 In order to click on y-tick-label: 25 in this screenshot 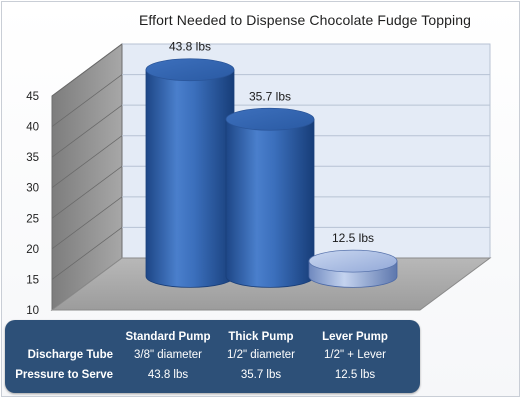, I will do `click(32, 219)`.